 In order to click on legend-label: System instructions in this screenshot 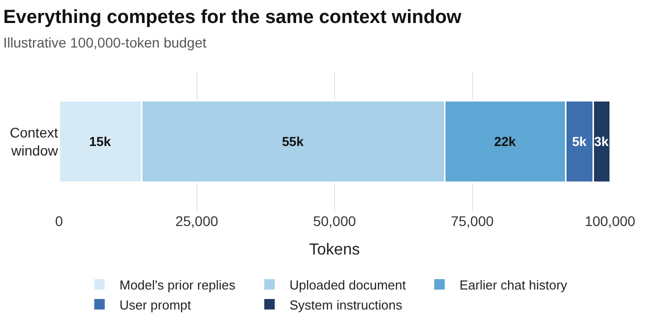, I will do `click(346, 304)`.